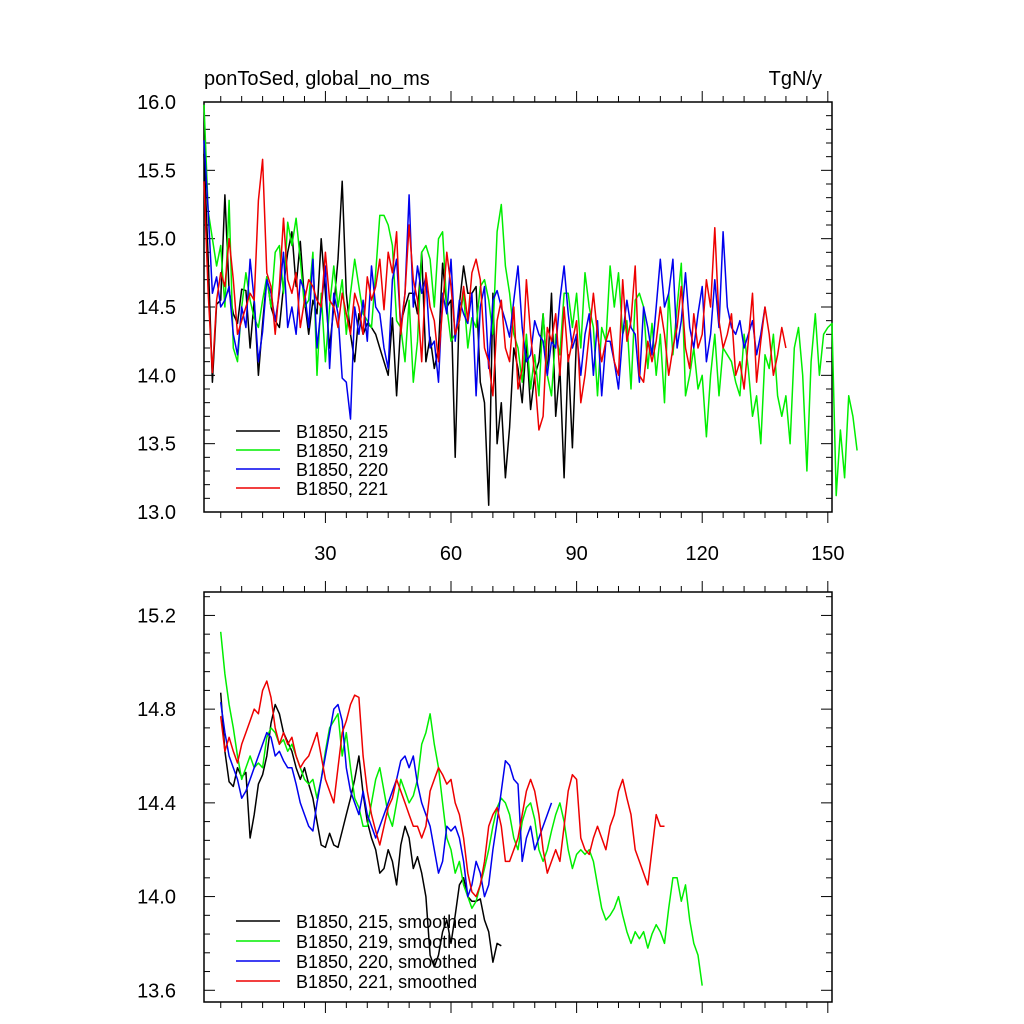  What do you see at coordinates (156, 804) in the screenshot?
I see `y-tick-label: 14.4` at bounding box center [156, 804].